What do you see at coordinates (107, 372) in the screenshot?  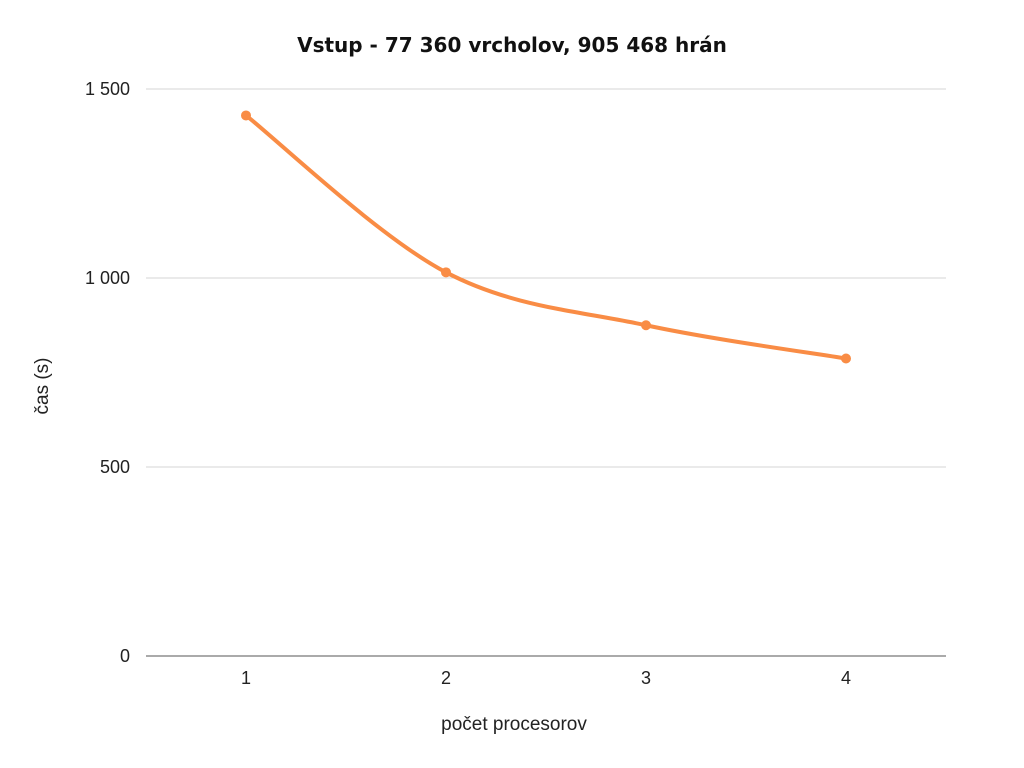 I see `y-axis-ticks: 0 500 1 000 1 500` at bounding box center [107, 372].